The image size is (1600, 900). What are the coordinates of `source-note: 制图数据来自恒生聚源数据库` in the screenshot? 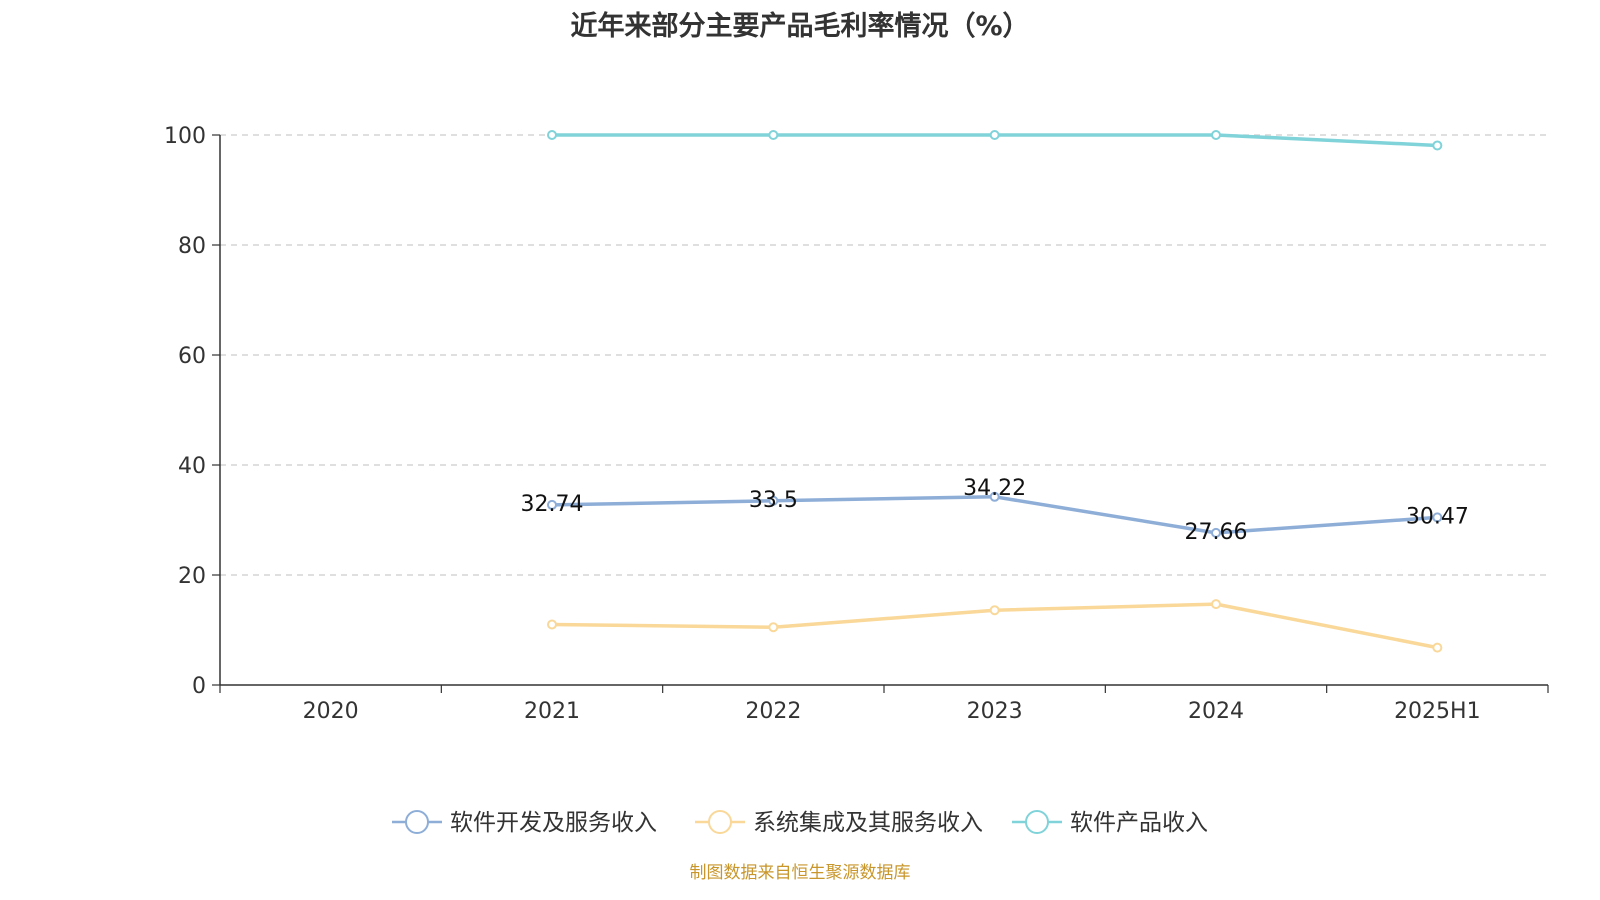 It's located at (800, 873).